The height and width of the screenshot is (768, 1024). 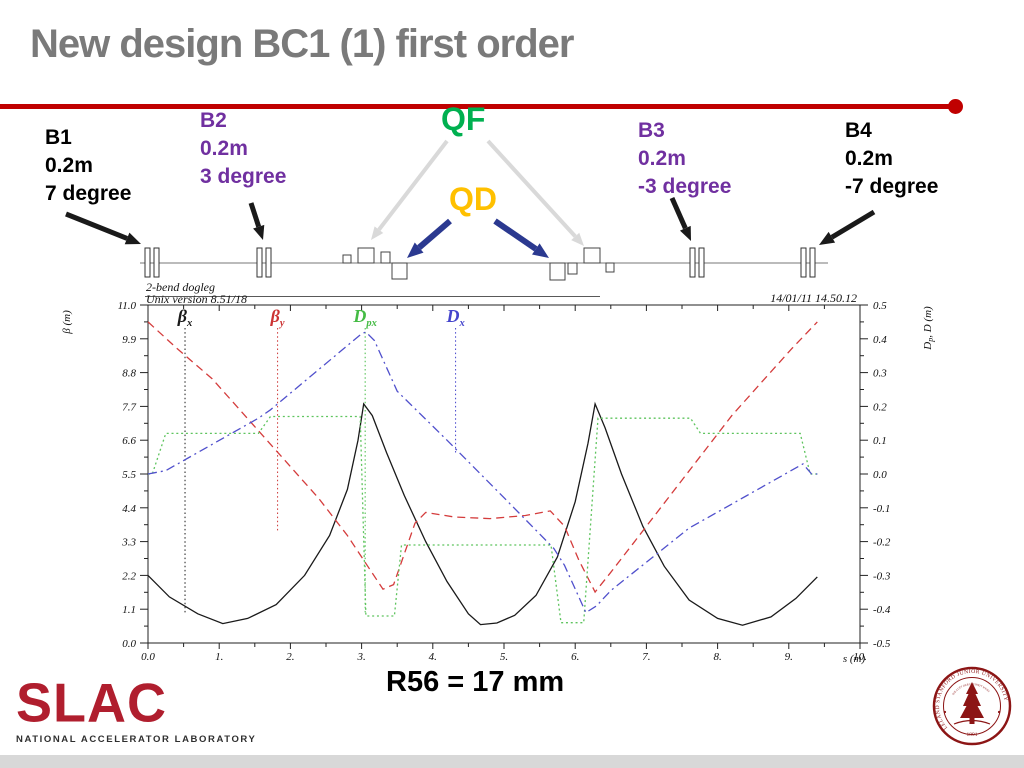 What do you see at coordinates (869, 158) in the screenshot?
I see `label-b4-line2: 0.2m` at bounding box center [869, 158].